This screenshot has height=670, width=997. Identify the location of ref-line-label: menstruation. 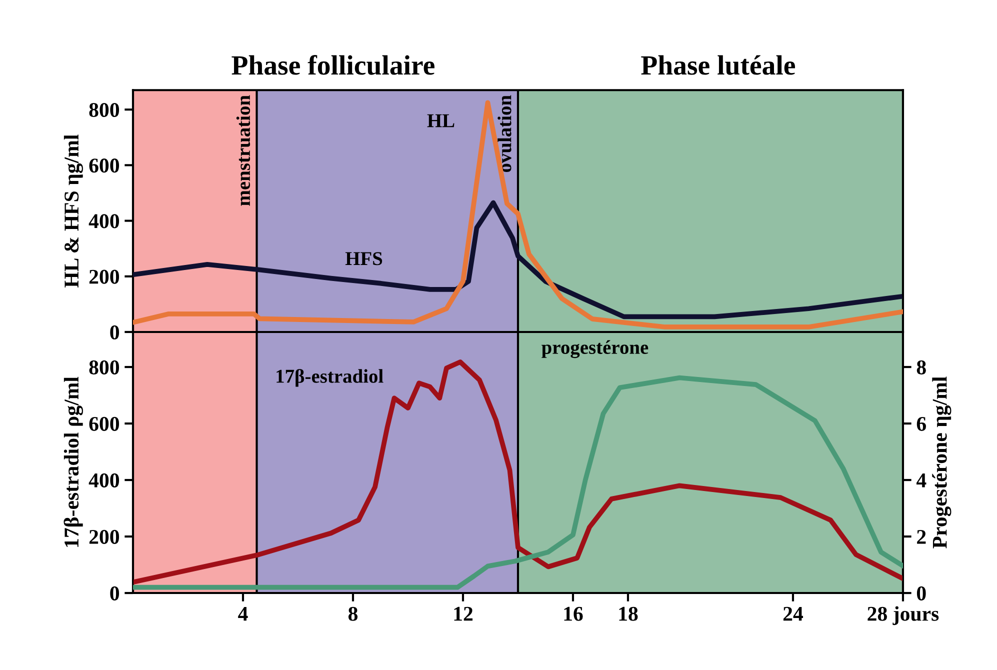
(243, 150).